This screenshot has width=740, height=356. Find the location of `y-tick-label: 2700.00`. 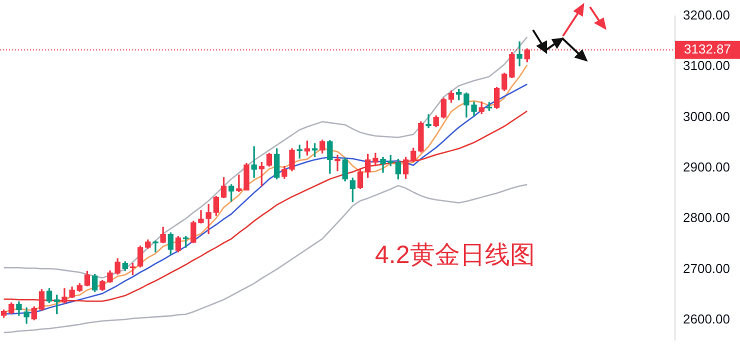

y-tick-label: 2700.00 is located at coordinates (706, 268).